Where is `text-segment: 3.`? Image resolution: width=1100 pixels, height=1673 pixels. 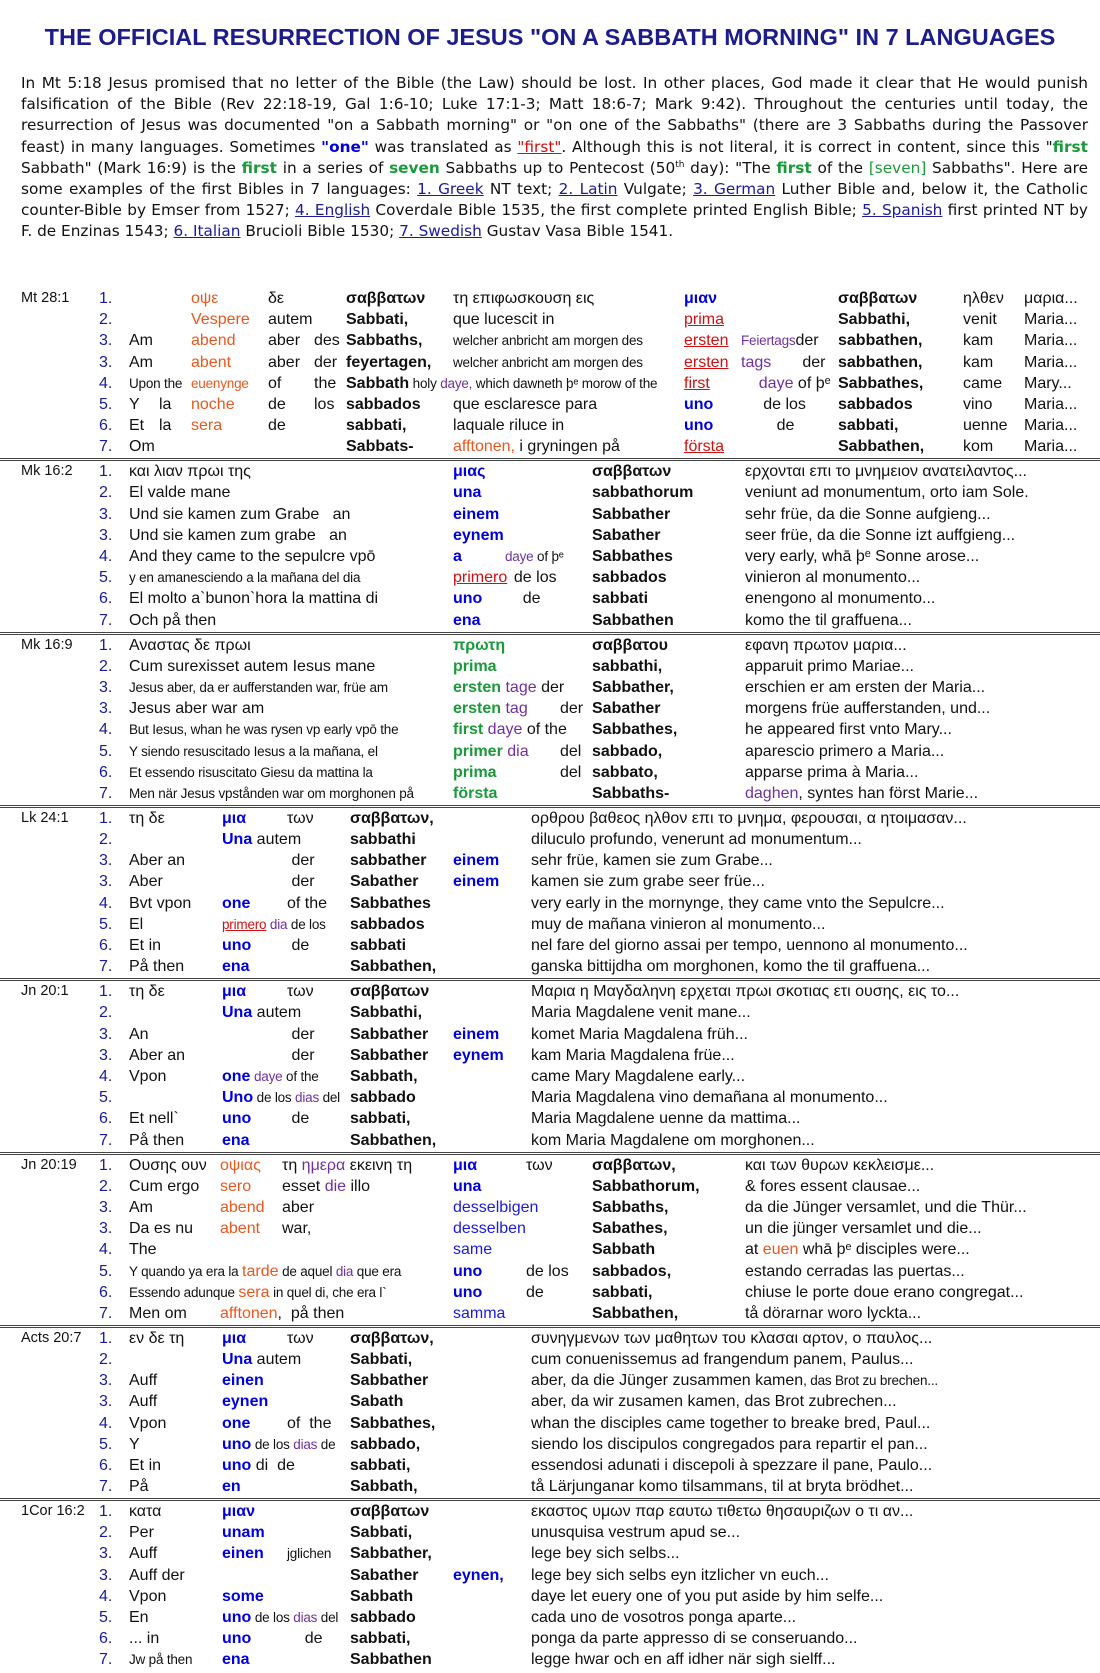 text-segment: 3. is located at coordinates (106, 882).